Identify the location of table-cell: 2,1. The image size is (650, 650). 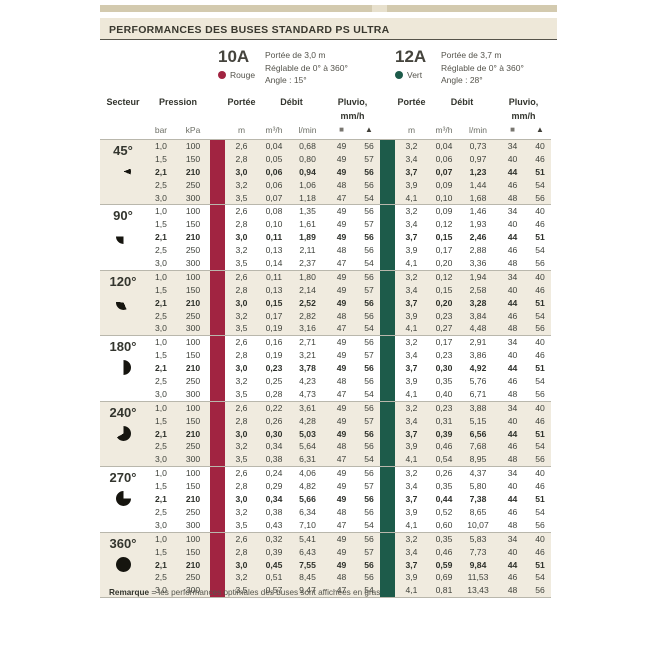
(161, 171).